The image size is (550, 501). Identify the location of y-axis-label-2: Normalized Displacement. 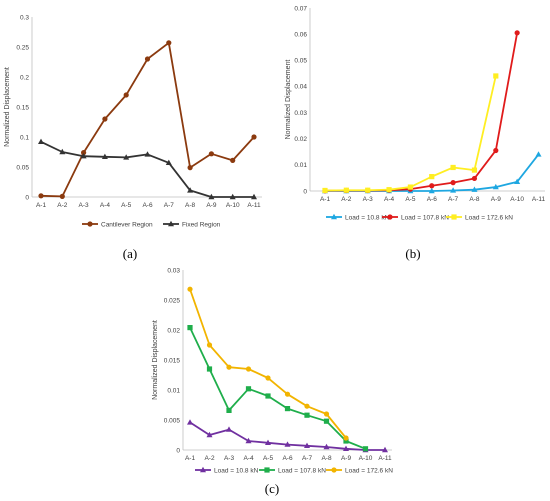
(155, 360).